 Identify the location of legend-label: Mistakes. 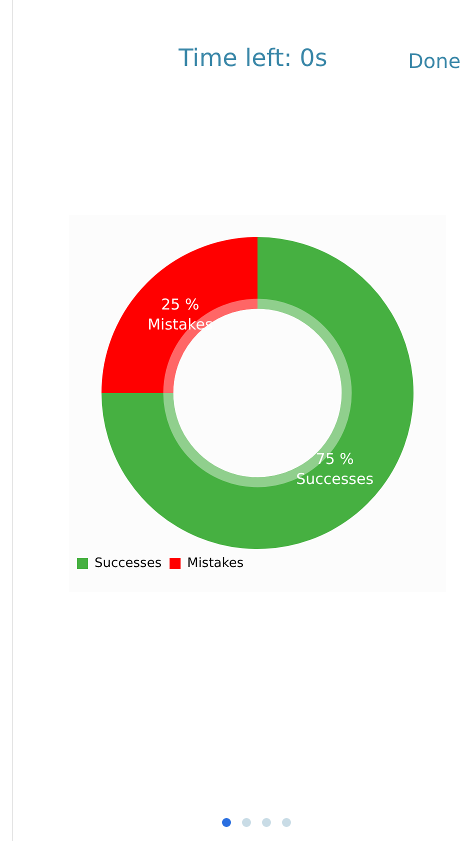
(215, 563).